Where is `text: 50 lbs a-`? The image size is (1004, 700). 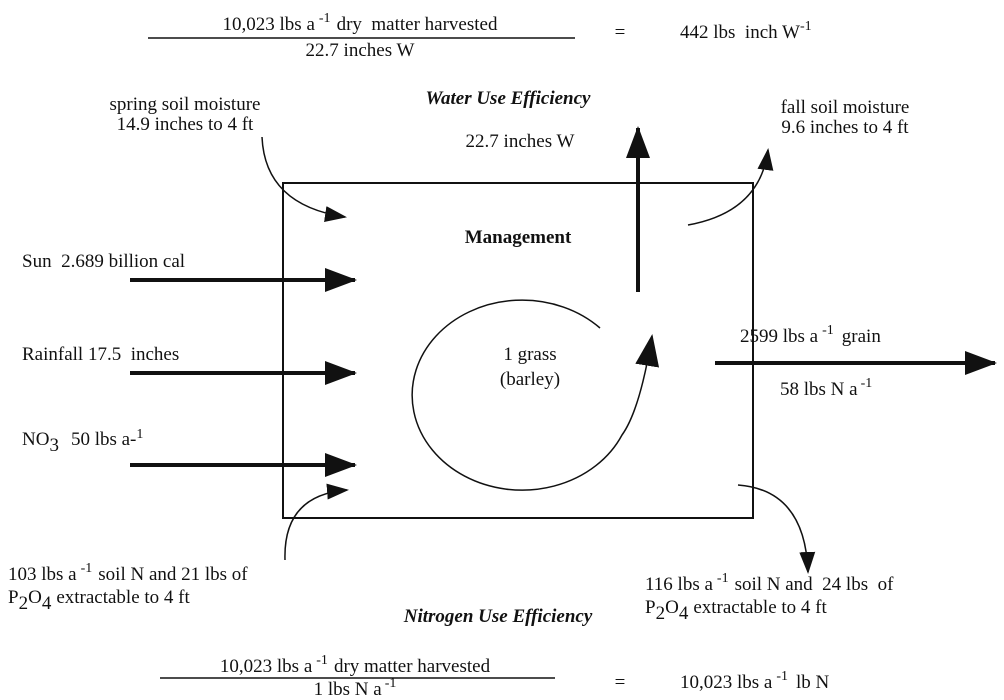
text: 50 lbs a- is located at coordinates (103, 439).